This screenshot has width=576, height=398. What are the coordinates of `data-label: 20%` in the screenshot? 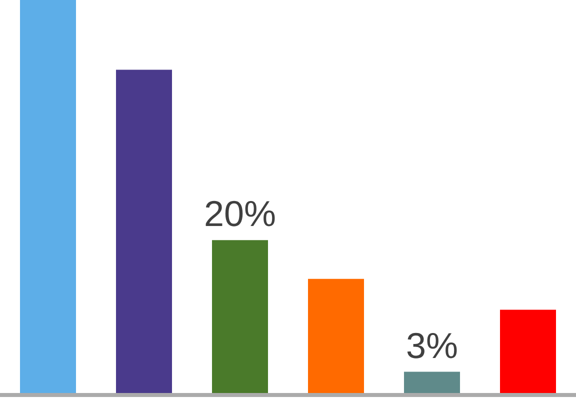 It's located at (240, 213).